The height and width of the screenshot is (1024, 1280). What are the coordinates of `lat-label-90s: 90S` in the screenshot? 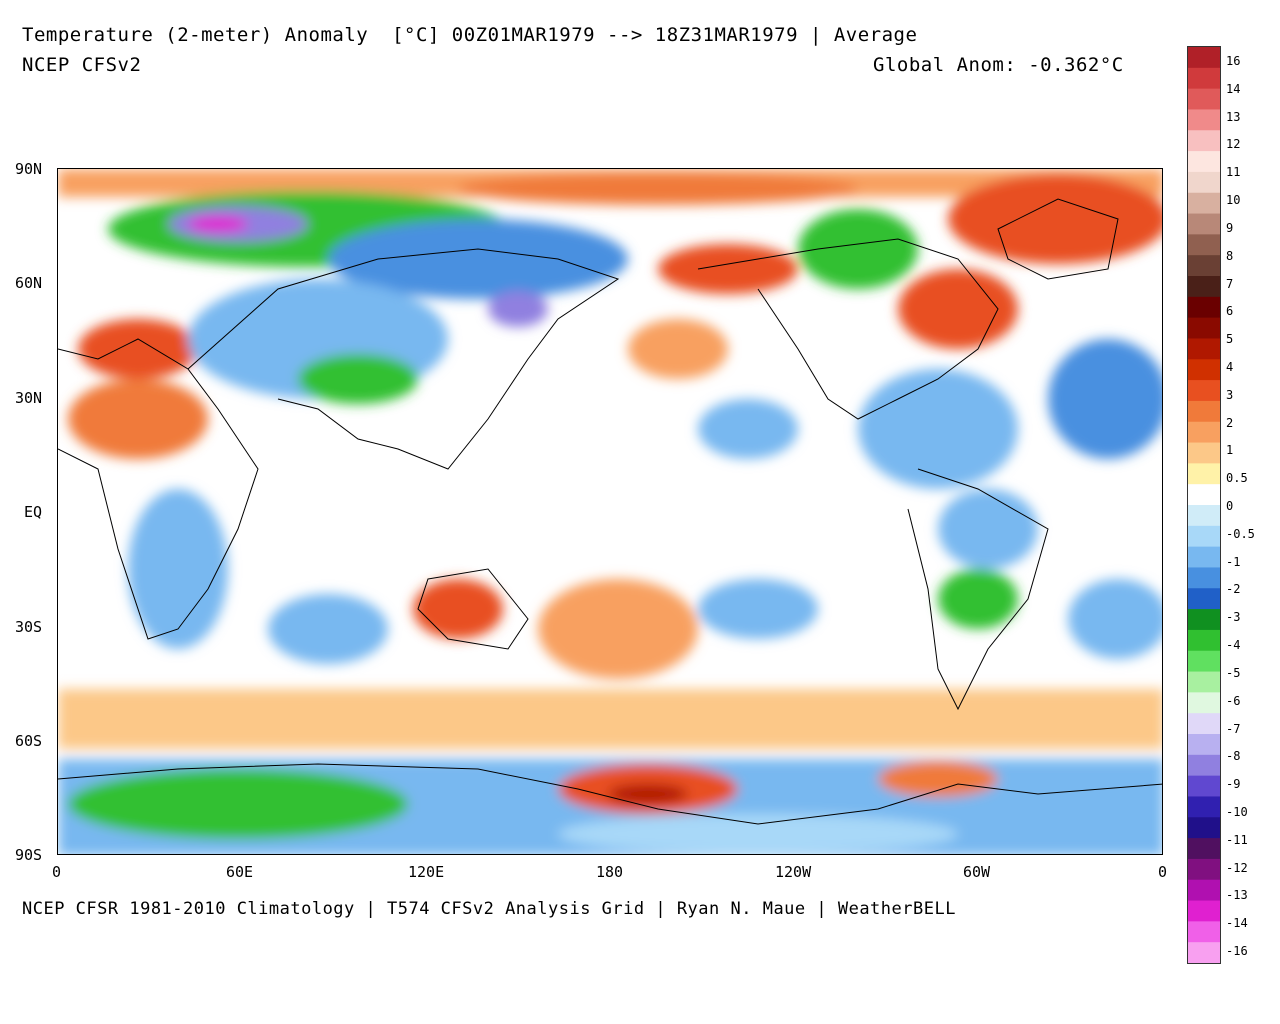 It's located at (29, 855).